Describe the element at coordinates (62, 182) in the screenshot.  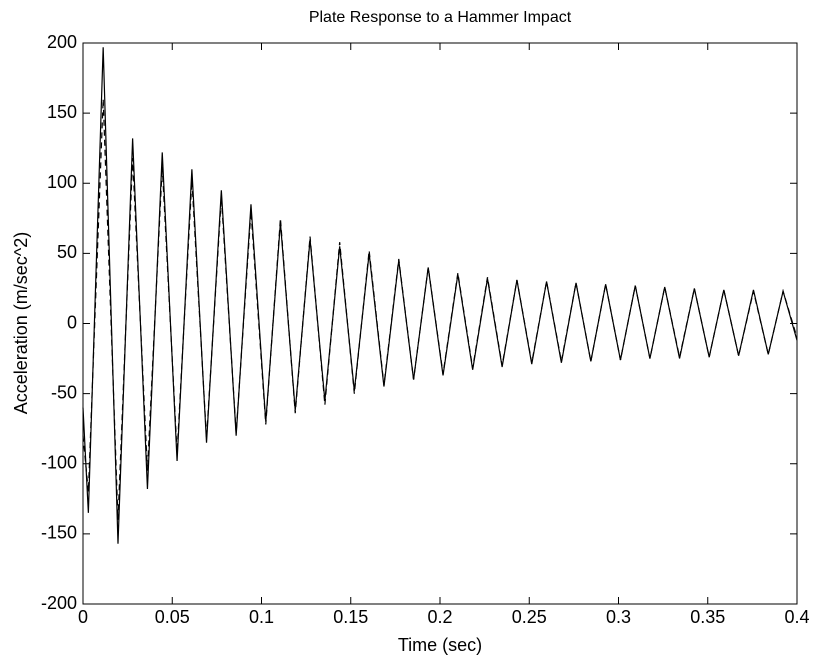
I see `y-tick-label: 100` at that location.